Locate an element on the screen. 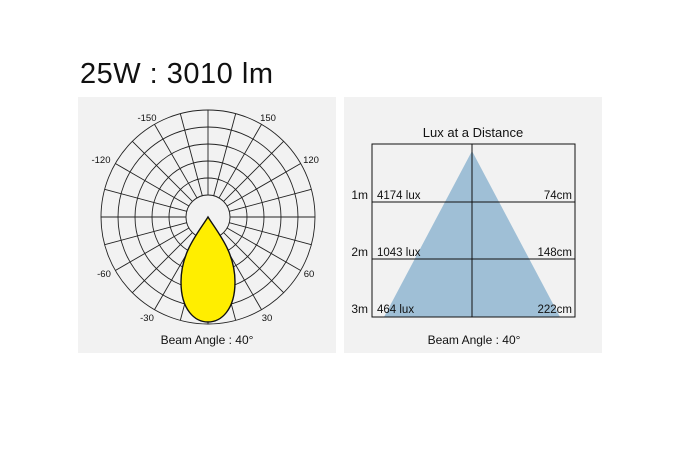 The image size is (680, 450). lux-grid is located at coordinates (473, 230).